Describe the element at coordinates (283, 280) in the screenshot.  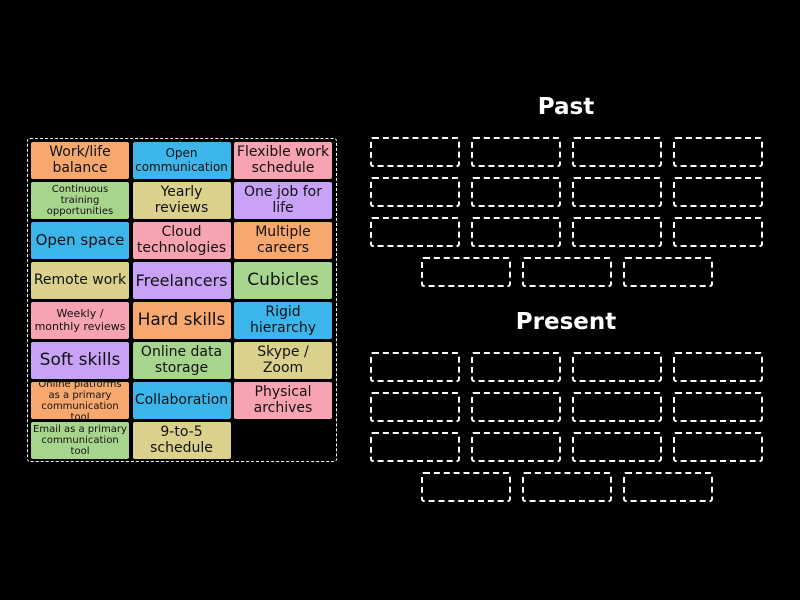
I see `tile: Cubicles` at that location.